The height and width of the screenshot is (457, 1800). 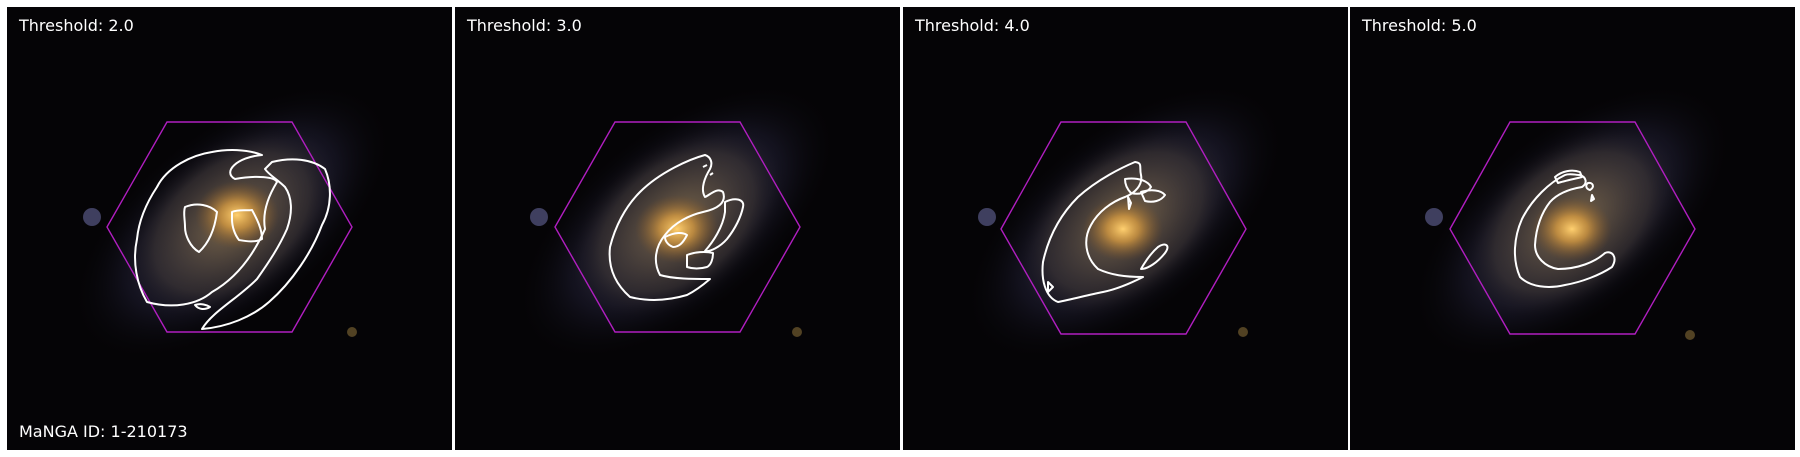 What do you see at coordinates (972, 25) in the screenshot?
I see `panel-title: Threshold: 4.0` at bounding box center [972, 25].